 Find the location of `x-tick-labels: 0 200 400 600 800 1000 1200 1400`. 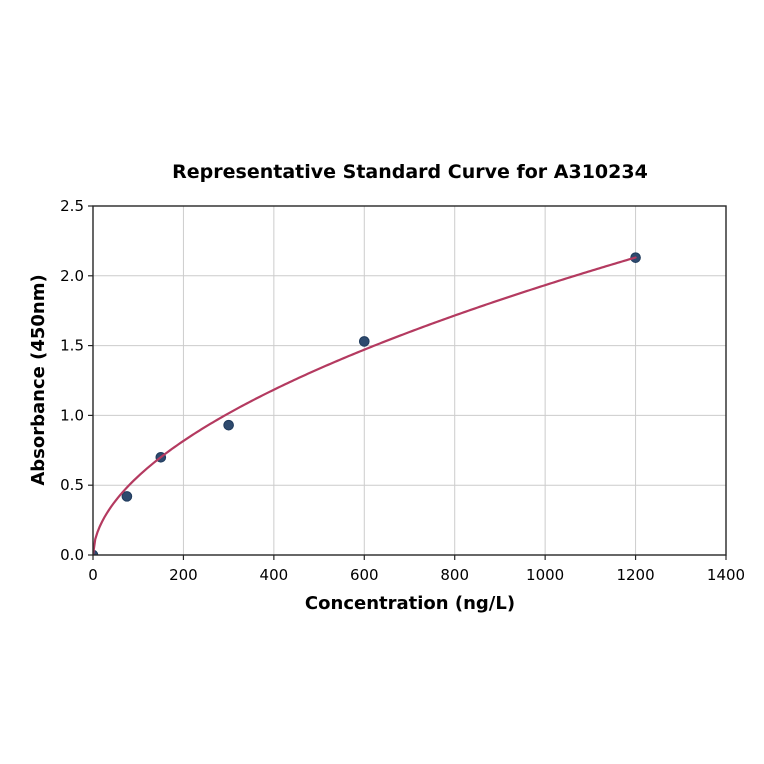

x-tick-labels: 0 200 400 600 800 1000 1200 1400 is located at coordinates (416, 575).